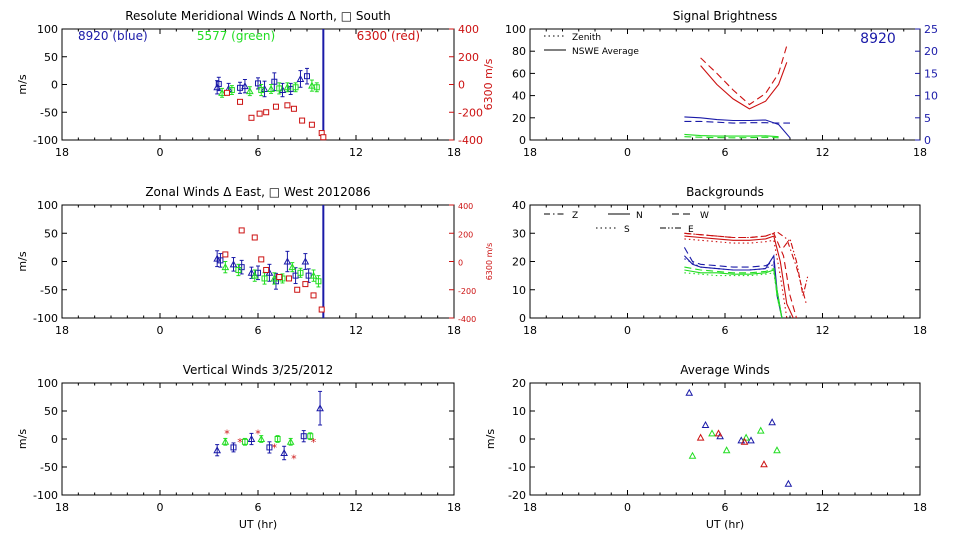 The width and height of the screenshot is (960, 540). I want to click on chart-title: Zonal Winds Δ East, □ West 2012086, so click(257, 192).